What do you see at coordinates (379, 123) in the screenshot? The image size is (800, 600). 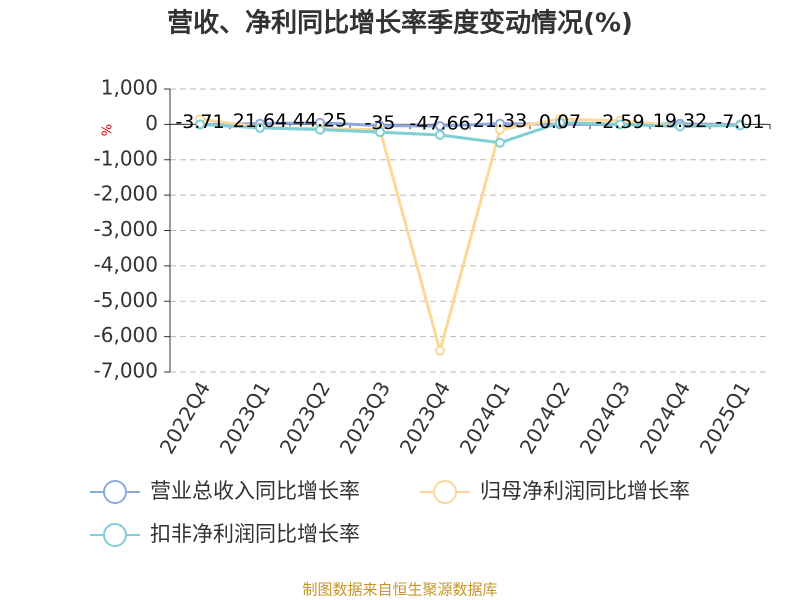 I see `data-label: -35` at bounding box center [379, 123].